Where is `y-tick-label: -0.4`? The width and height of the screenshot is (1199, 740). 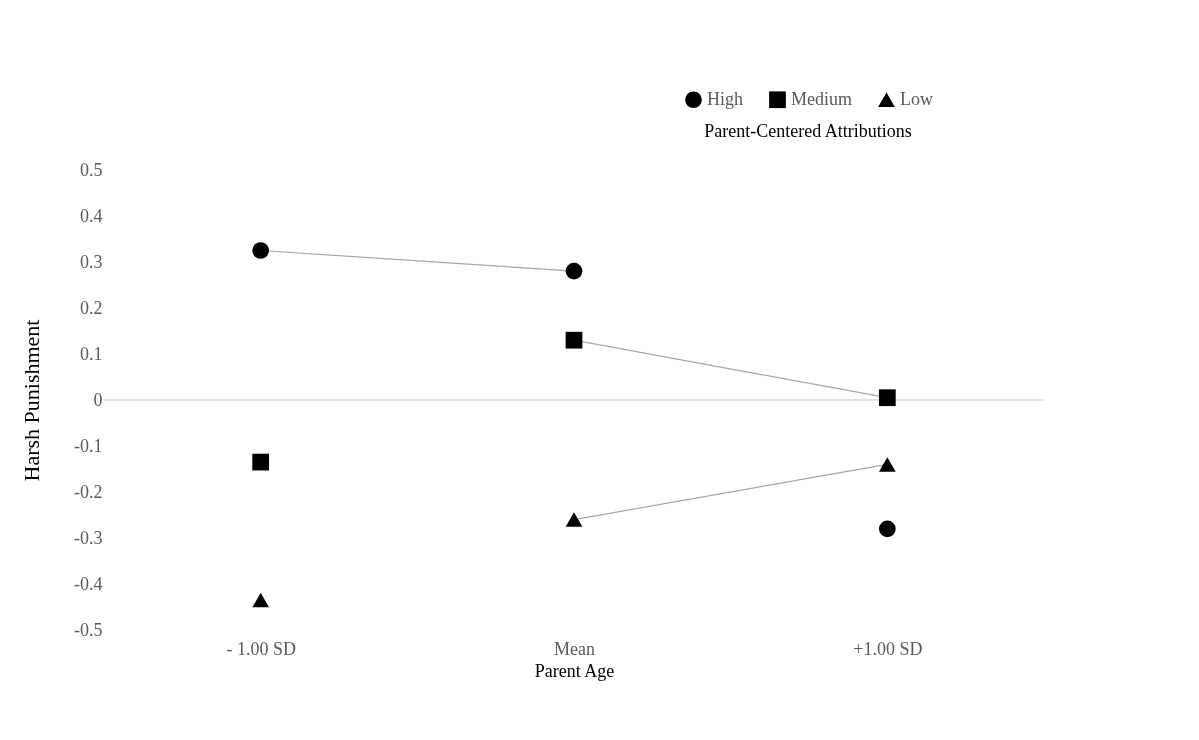 y-tick-label: -0.4 is located at coordinates (88, 583).